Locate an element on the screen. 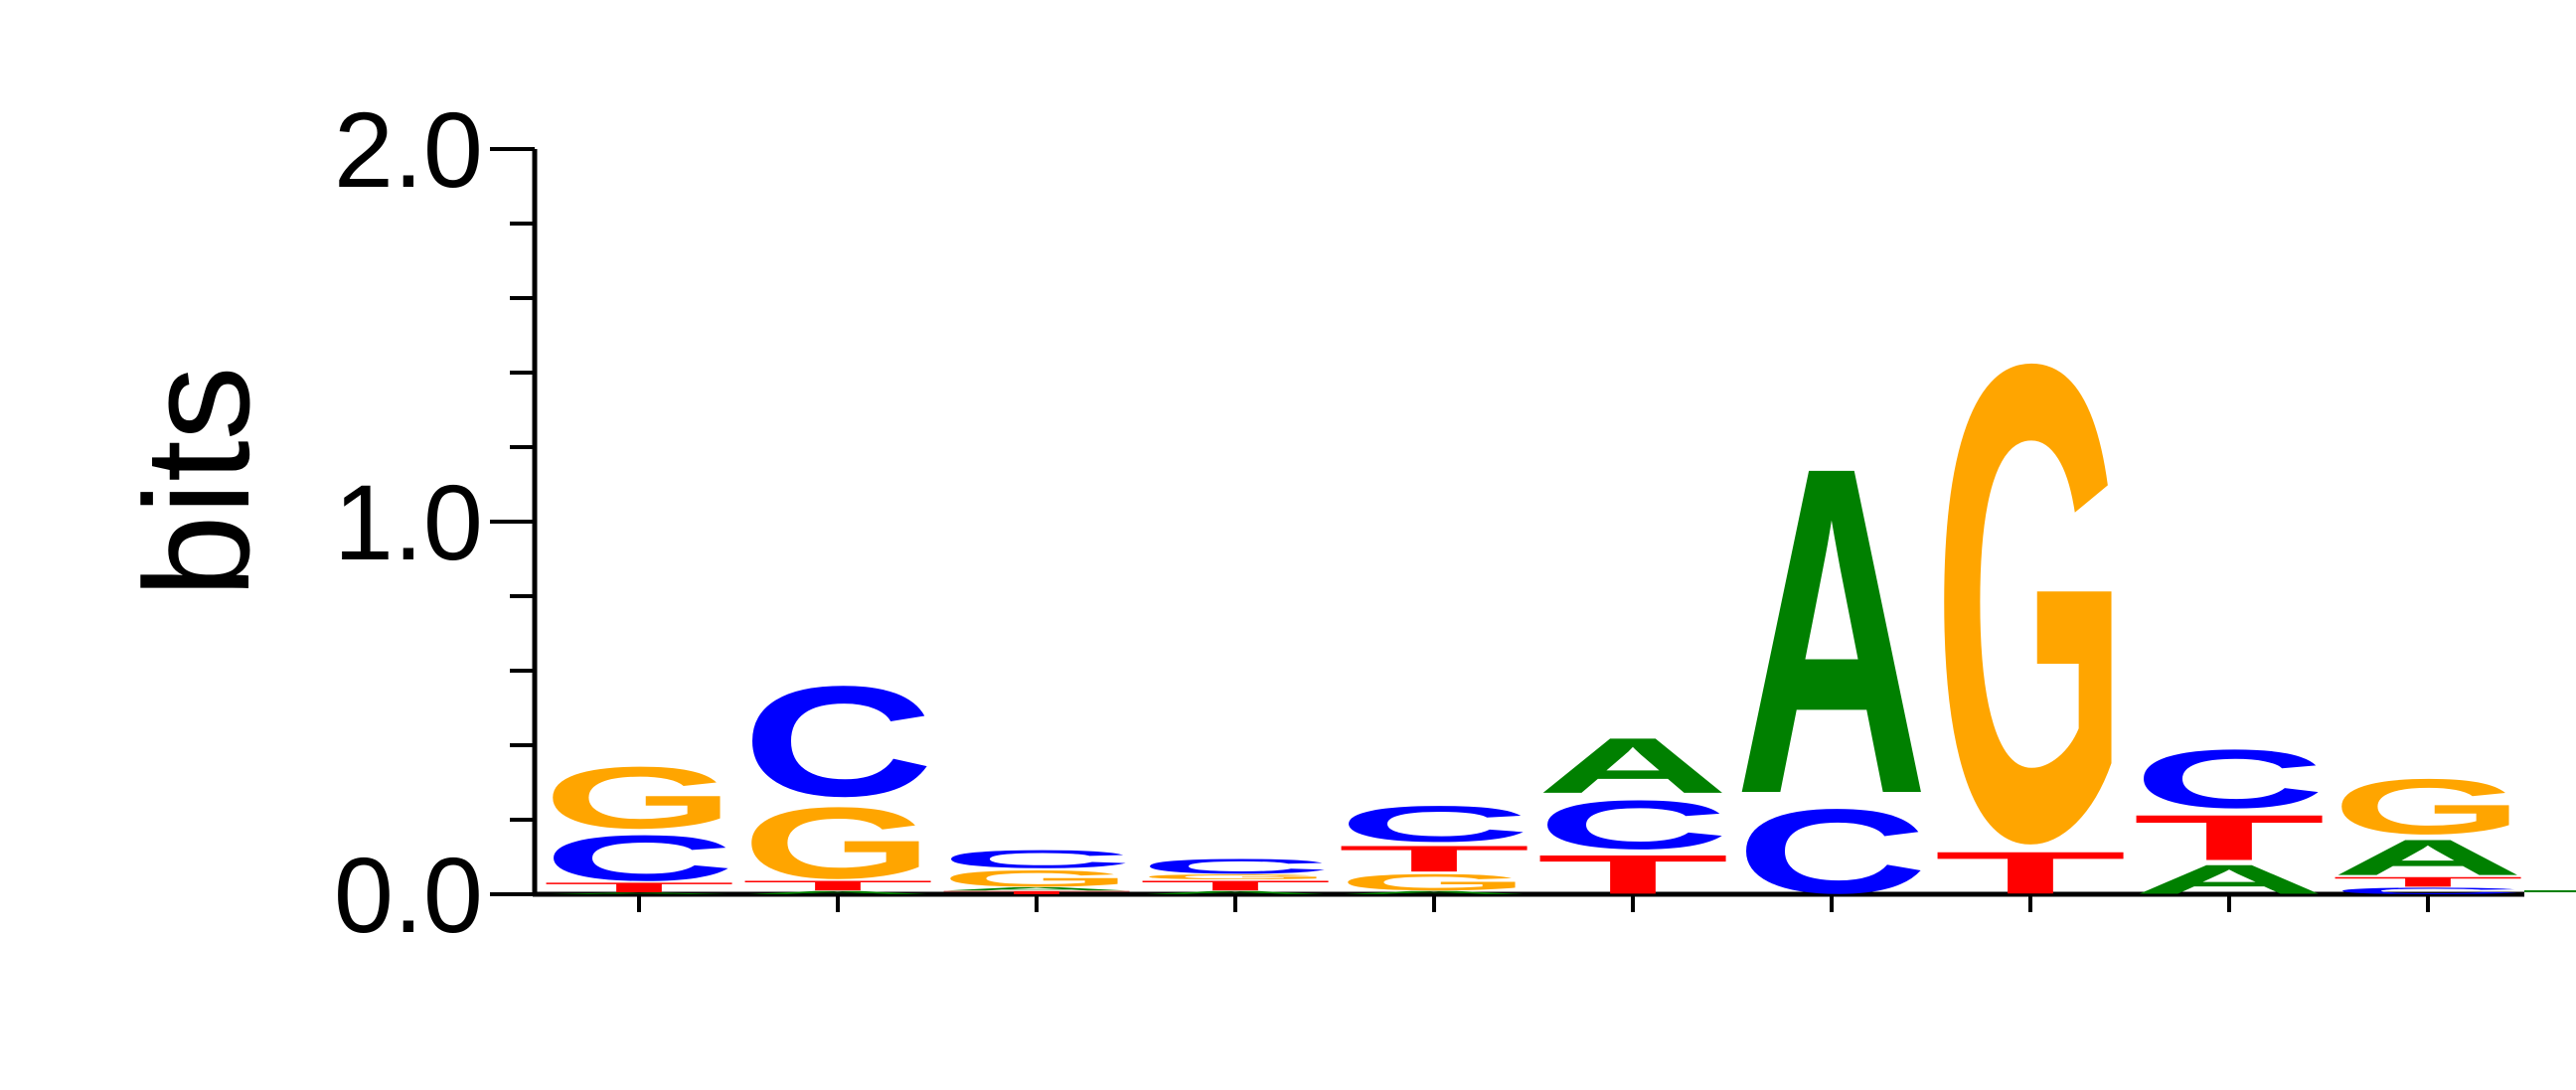 This screenshot has height=1090, width=2576. y-tick-label: 2.0 is located at coordinates (408, 150).